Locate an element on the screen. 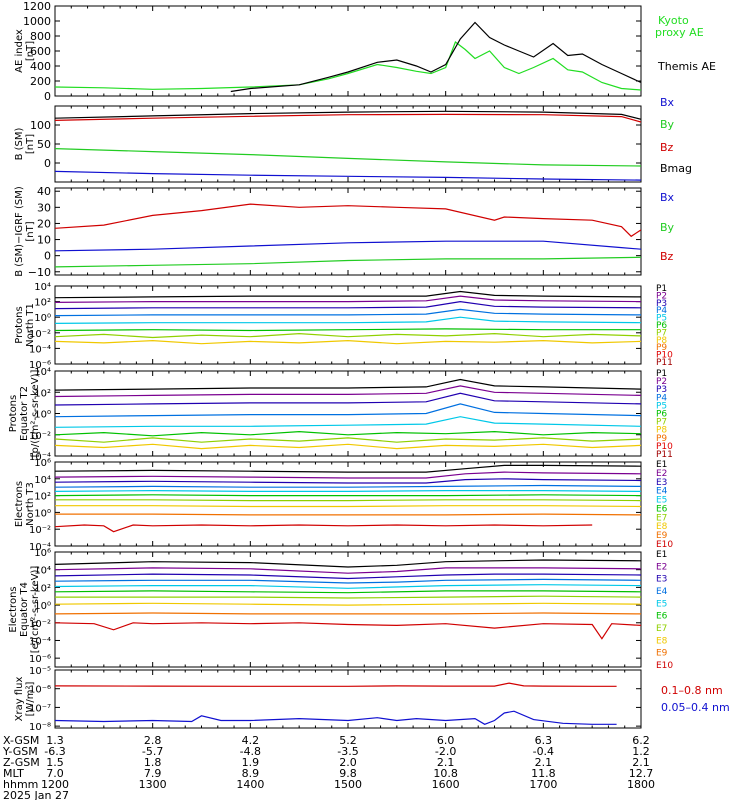  ephemeris-value: 6.2 is located at coordinates (641, 740).